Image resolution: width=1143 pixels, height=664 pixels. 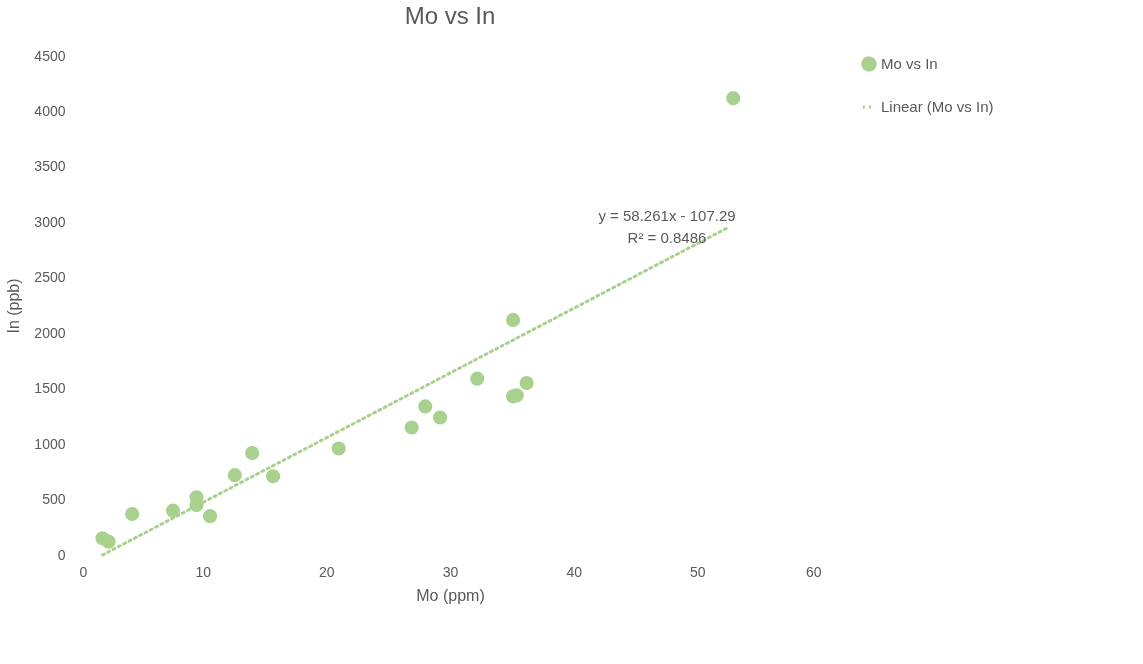 What do you see at coordinates (50, 110) in the screenshot?
I see `y-tick-label: 4000` at bounding box center [50, 110].